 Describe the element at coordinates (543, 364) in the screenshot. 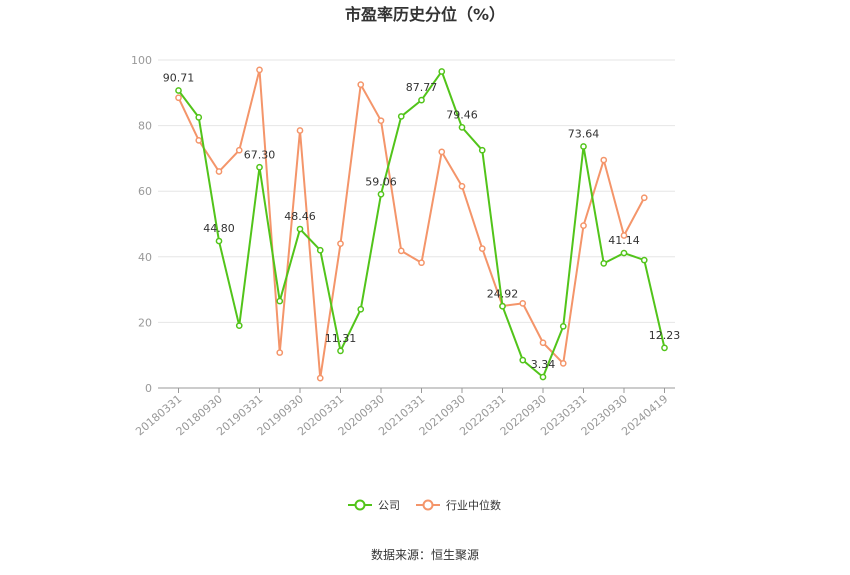

I see `data-label: 3.34` at that location.